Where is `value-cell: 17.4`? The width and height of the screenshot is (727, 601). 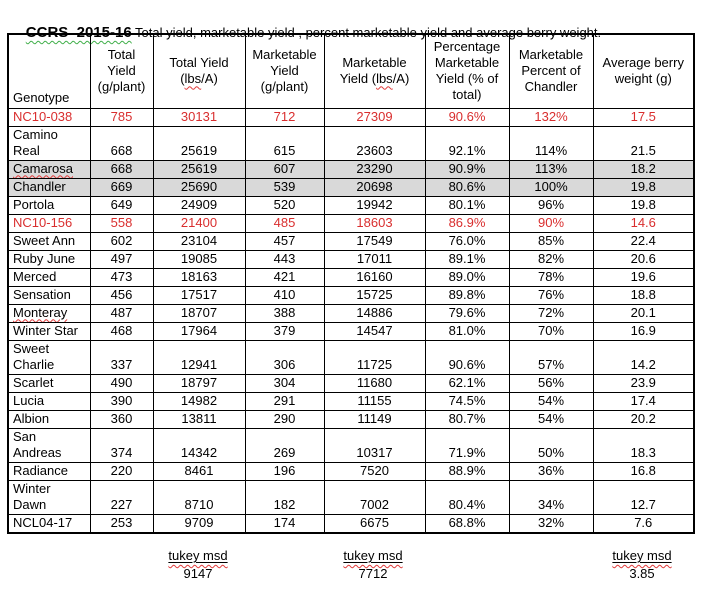
value-cell: 17.4 is located at coordinates (643, 401).